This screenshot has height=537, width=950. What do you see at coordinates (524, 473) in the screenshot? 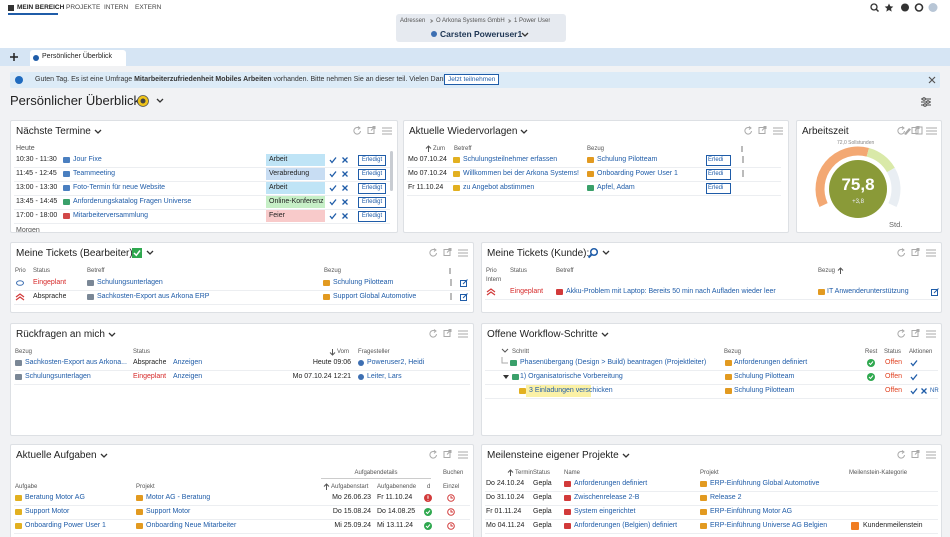
I see `column-header: Termin` at bounding box center [524, 473].